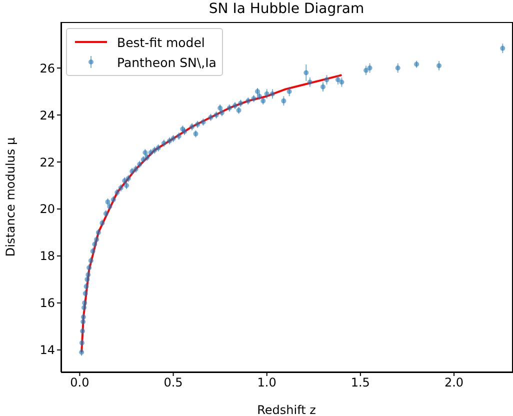 The width and height of the screenshot is (513, 416). I want to click on x-tick-label: 0.0, so click(80, 383).